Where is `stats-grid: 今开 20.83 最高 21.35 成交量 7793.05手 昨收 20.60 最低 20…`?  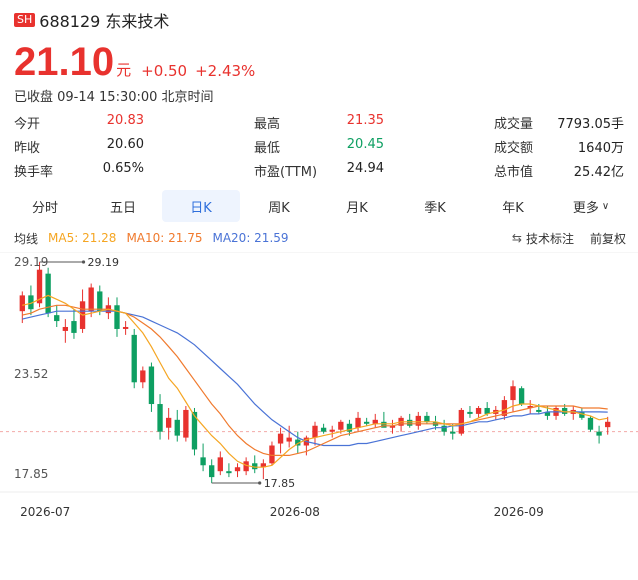
stats-grid: 今开 20.83 最高 21.35 成交量 7793.05手 昨收 20.60 最低 20… is located at coordinates (319, 146).